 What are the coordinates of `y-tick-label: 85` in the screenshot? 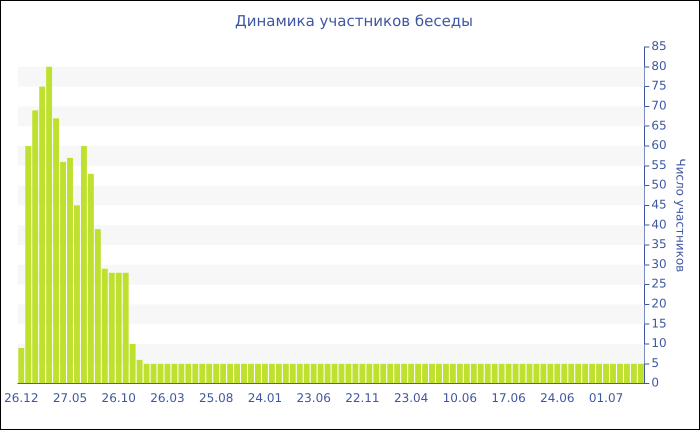 It's located at (659, 46).